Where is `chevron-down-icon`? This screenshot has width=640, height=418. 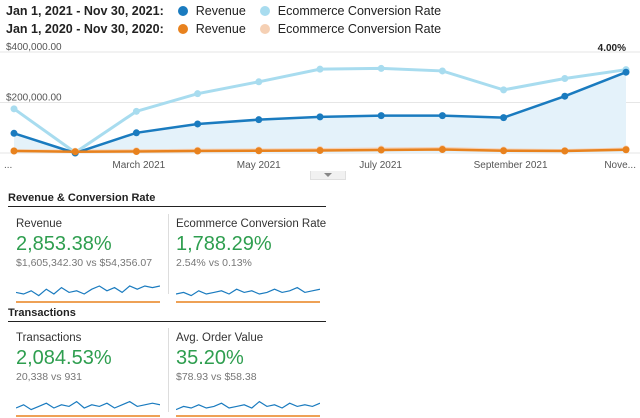
chevron-down-icon is located at coordinates (328, 175).